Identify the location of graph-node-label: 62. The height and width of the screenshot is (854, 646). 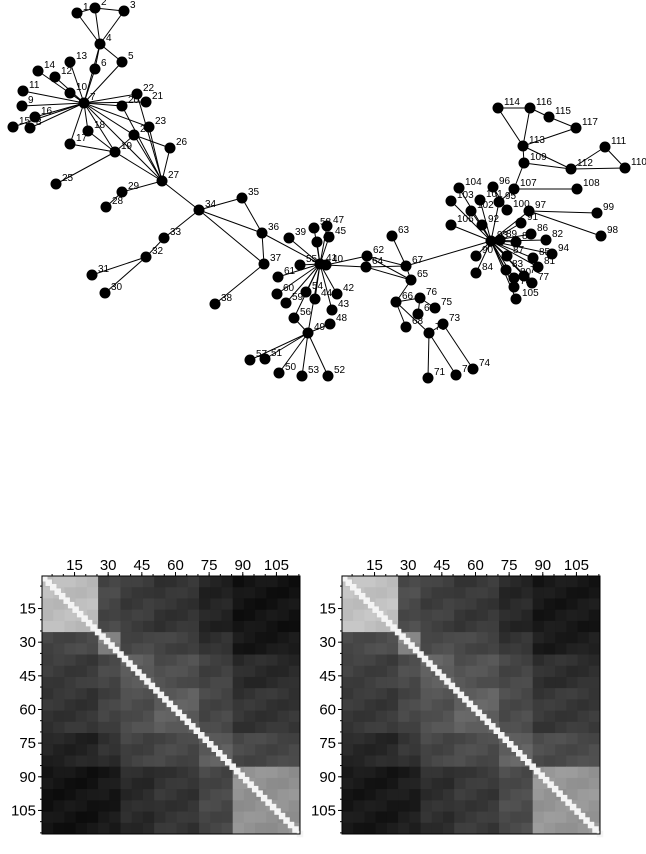
(379, 250).